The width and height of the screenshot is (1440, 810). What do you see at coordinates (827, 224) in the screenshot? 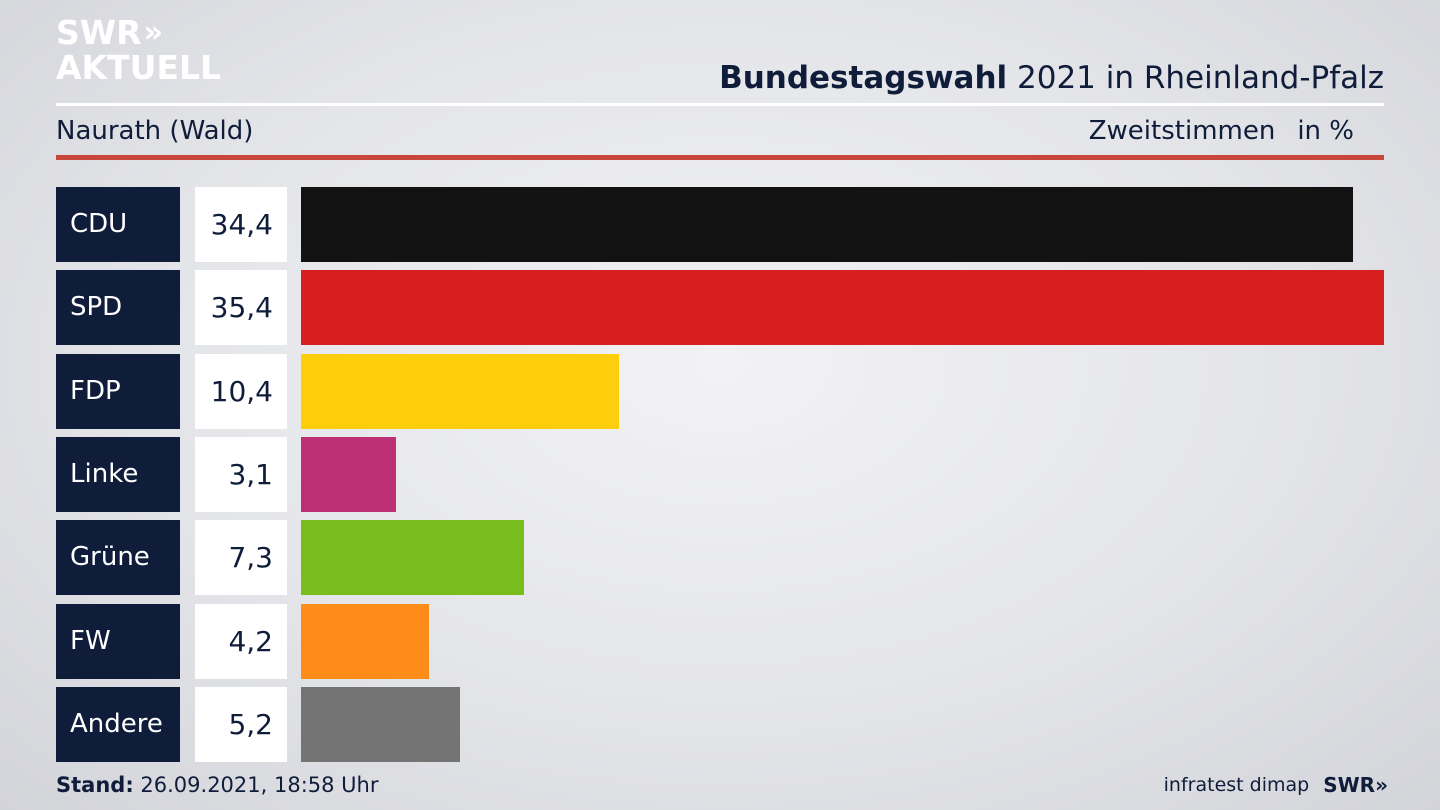
I see `bar-cdu` at bounding box center [827, 224].